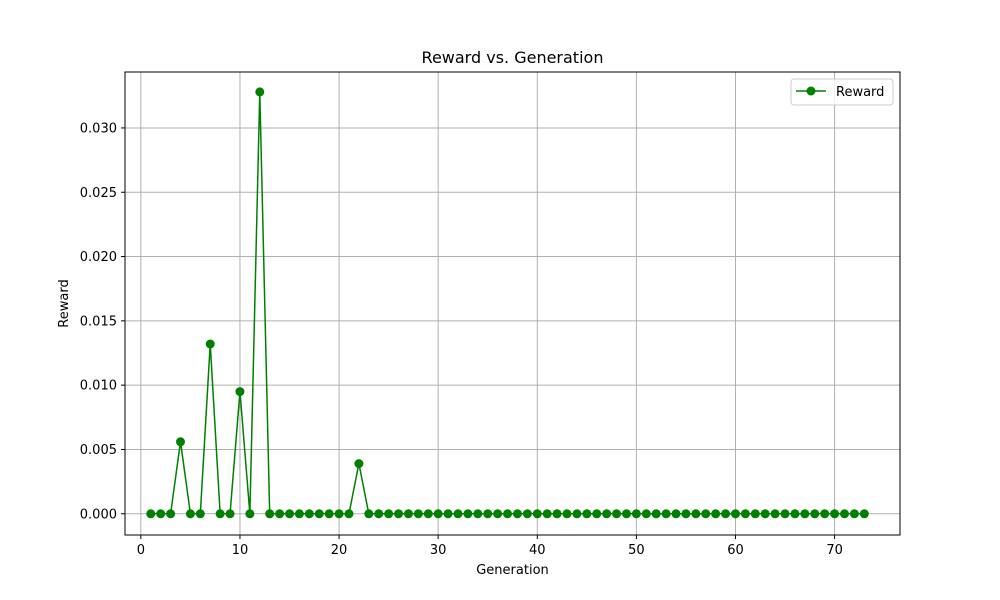 The width and height of the screenshot is (1000, 600). Describe the element at coordinates (98, 450) in the screenshot. I see `y-tick-label: 0.005` at that location.